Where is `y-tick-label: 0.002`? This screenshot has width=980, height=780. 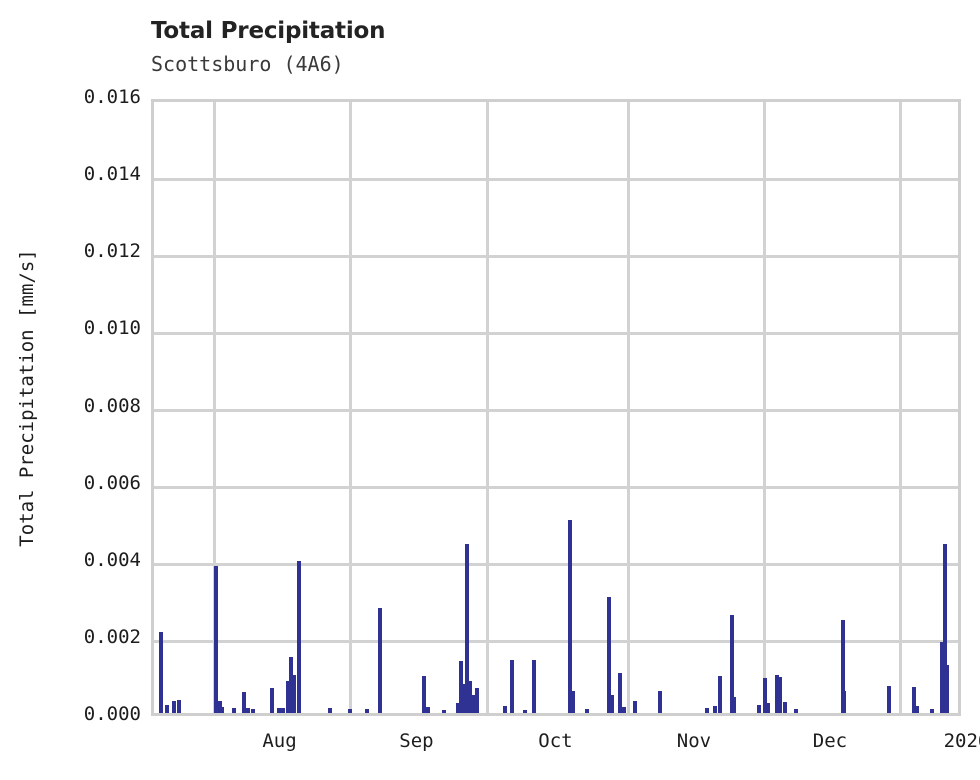
y-tick-label: 0.002 is located at coordinates (112, 636).